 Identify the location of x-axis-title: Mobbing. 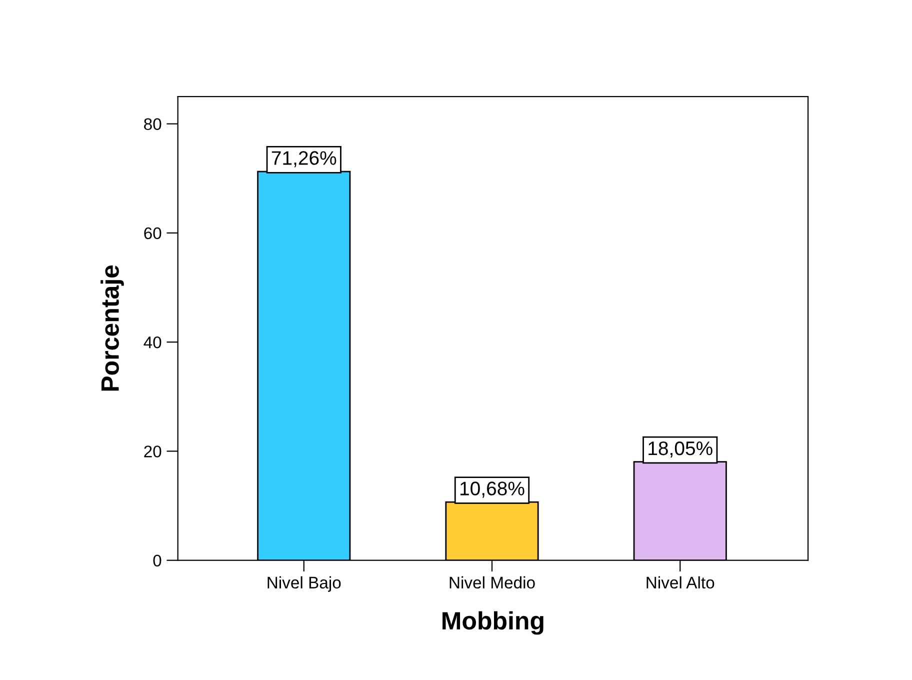
(493, 623).